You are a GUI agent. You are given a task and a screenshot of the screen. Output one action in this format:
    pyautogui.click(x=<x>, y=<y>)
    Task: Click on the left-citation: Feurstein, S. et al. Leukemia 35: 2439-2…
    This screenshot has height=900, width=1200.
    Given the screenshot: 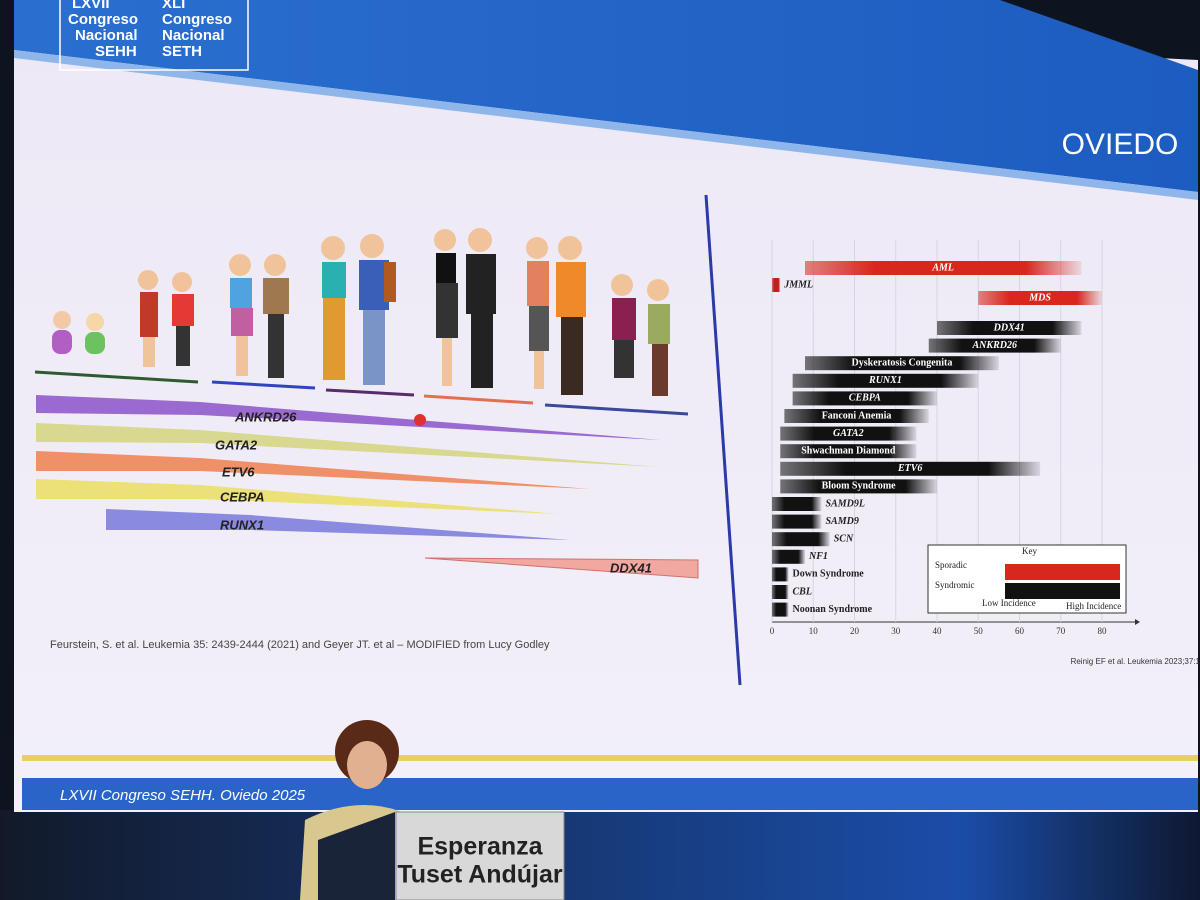 What is the action you would take?
    pyautogui.click(x=300, y=645)
    